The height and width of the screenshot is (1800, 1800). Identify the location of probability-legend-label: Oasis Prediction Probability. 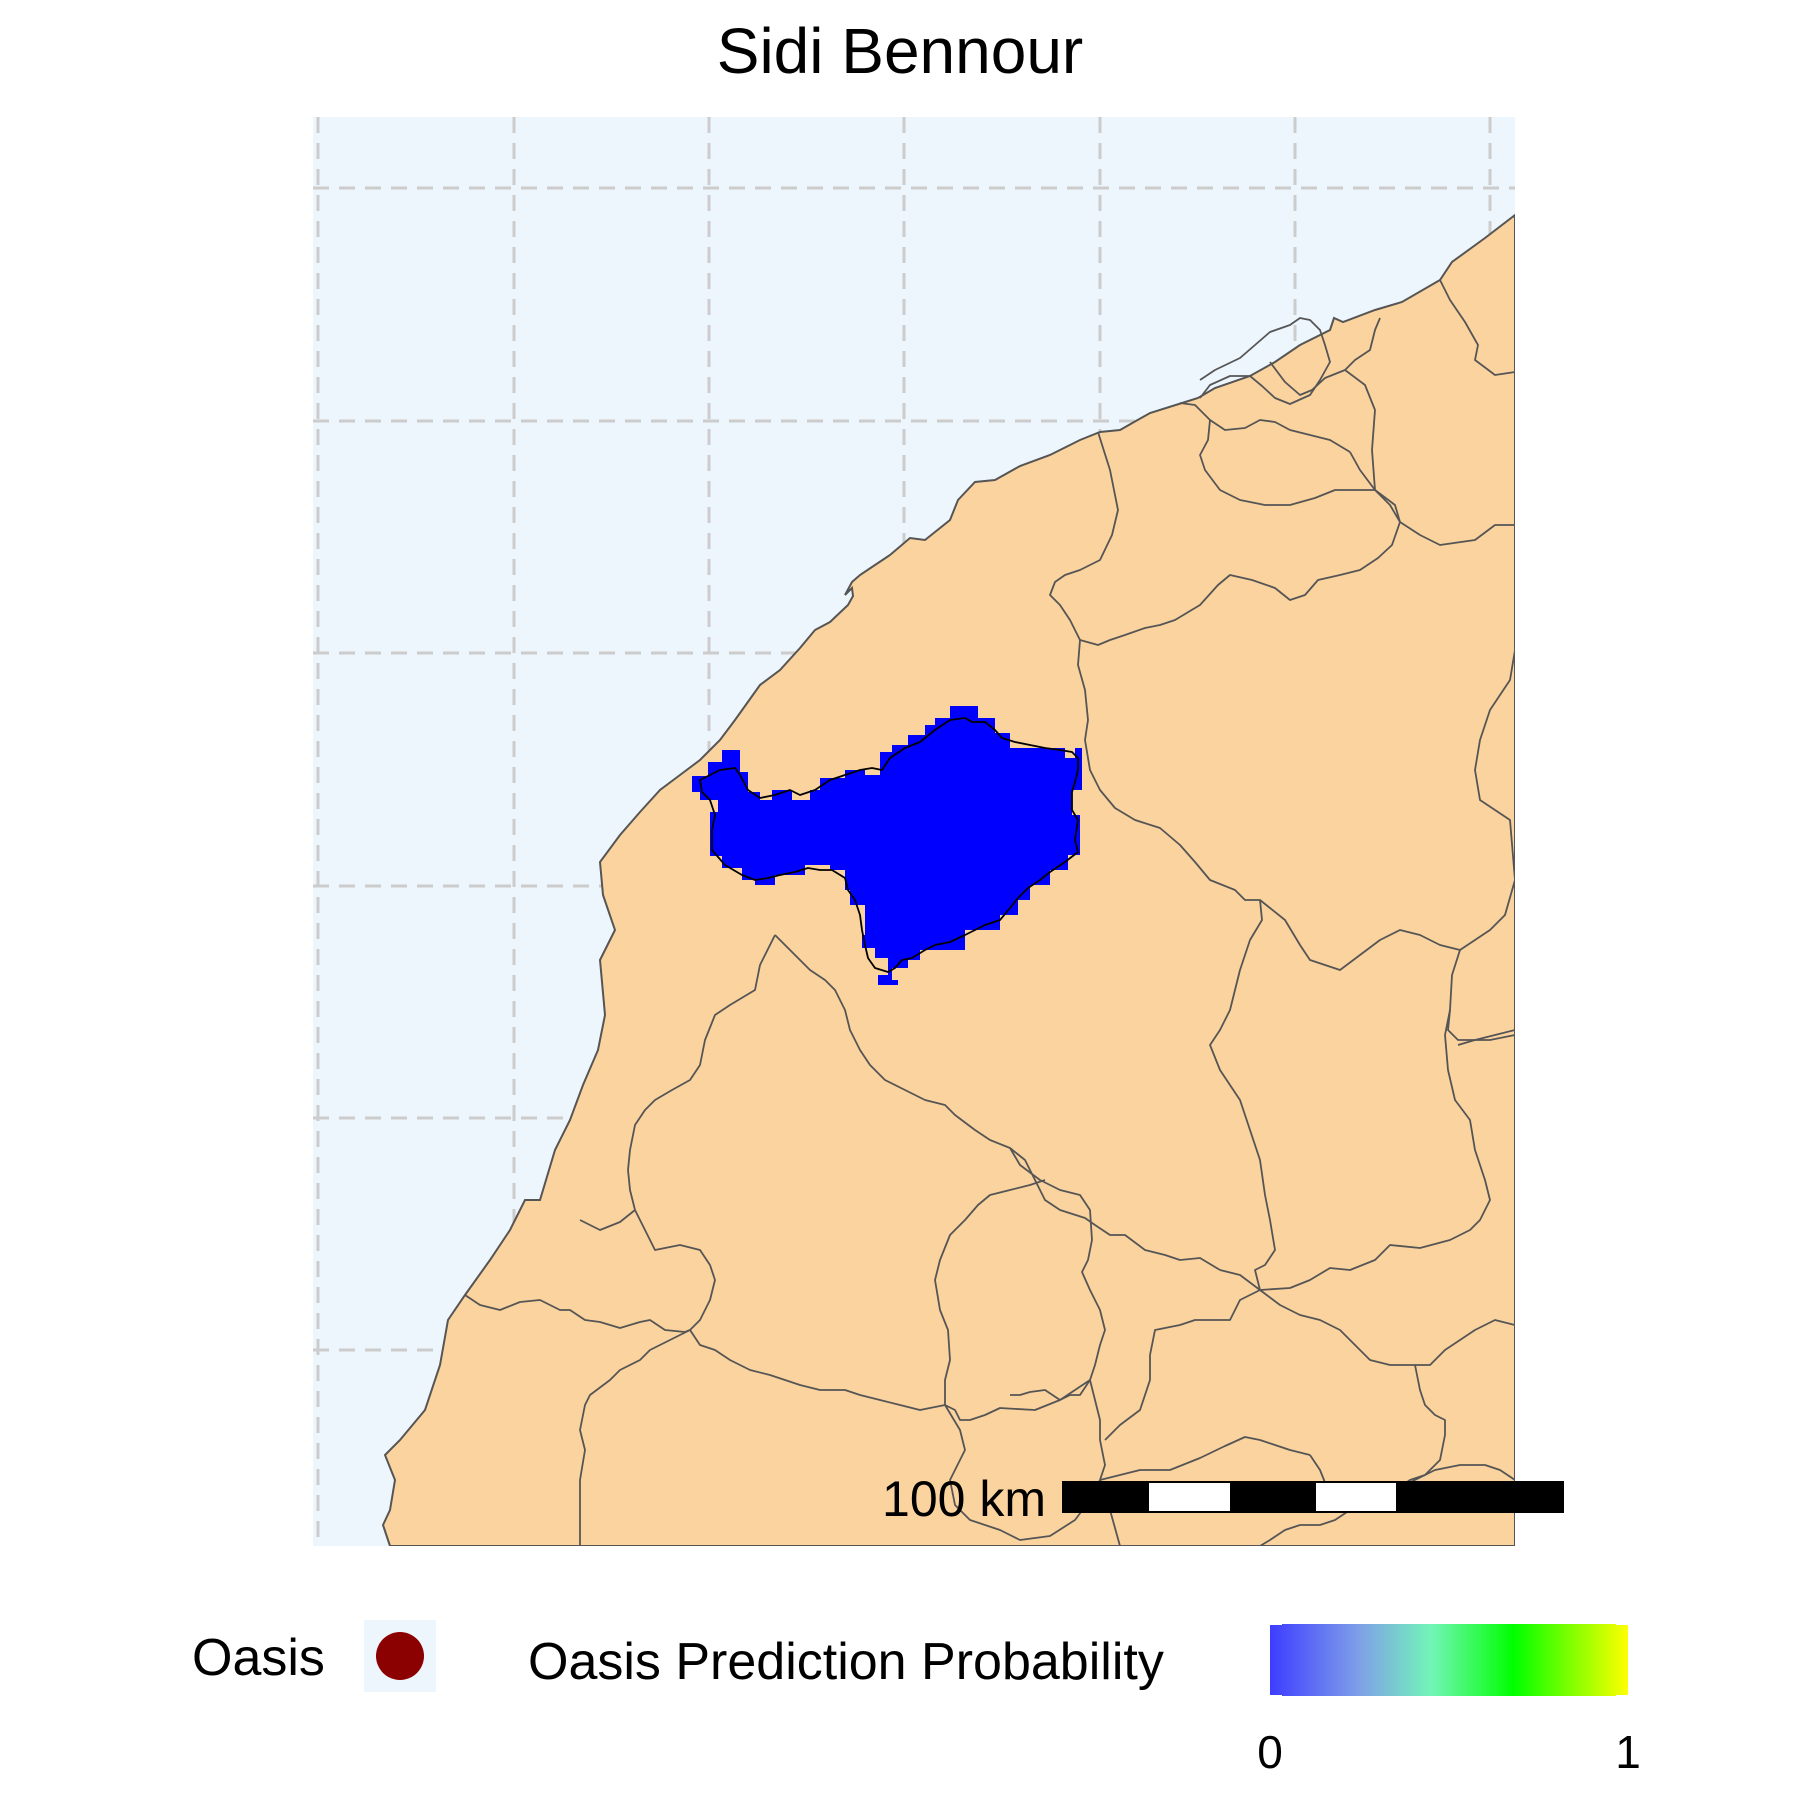
(846, 1662).